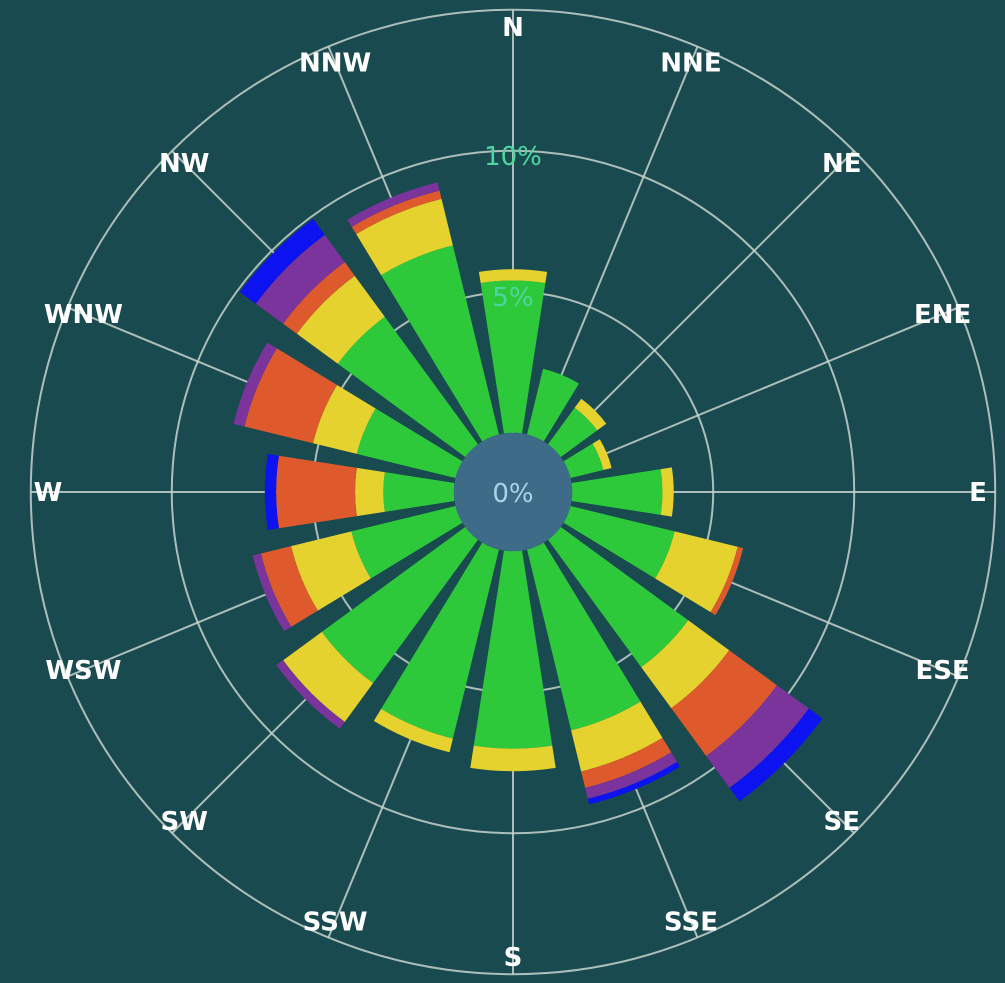 Image resolution: width=1005 pixels, height=983 pixels. What do you see at coordinates (978, 493) in the screenshot?
I see `direction-label-e: E` at bounding box center [978, 493].